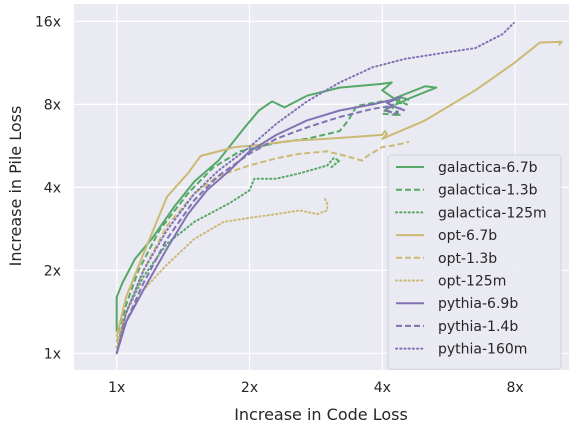  What do you see at coordinates (478, 304) in the screenshot?
I see `legend-label: pythia-6.9b` at bounding box center [478, 304].